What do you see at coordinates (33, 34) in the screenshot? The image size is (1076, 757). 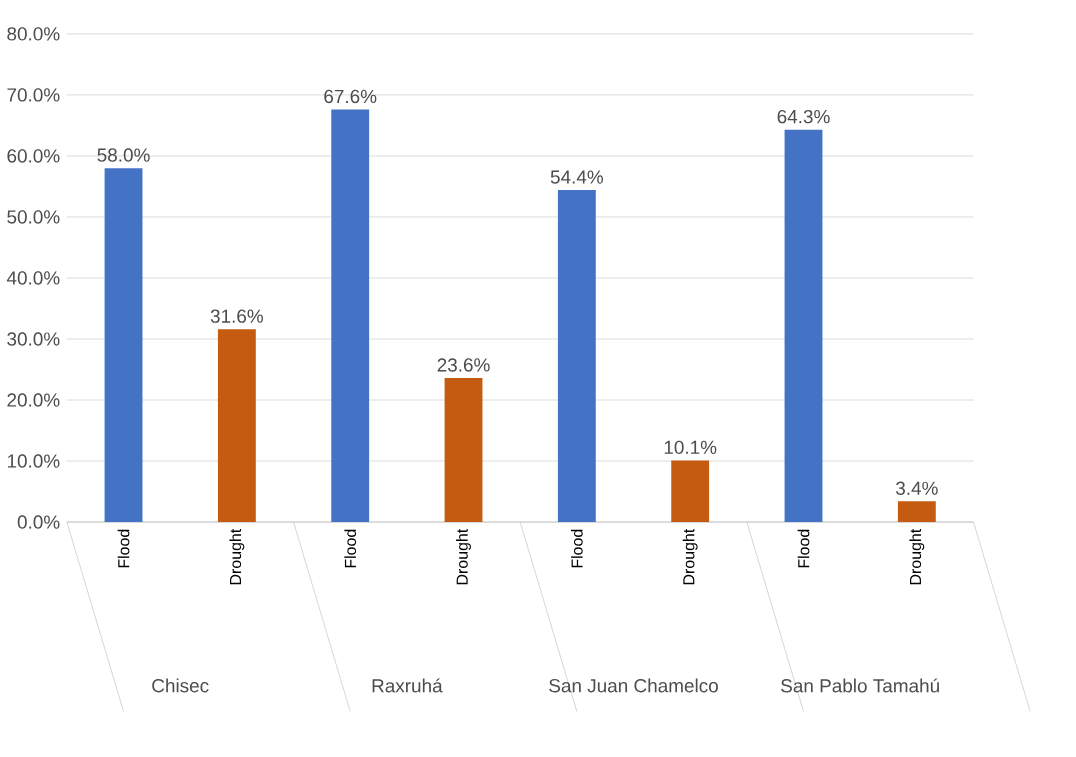 I see `y-tick-label: 80.0%` at bounding box center [33, 34].